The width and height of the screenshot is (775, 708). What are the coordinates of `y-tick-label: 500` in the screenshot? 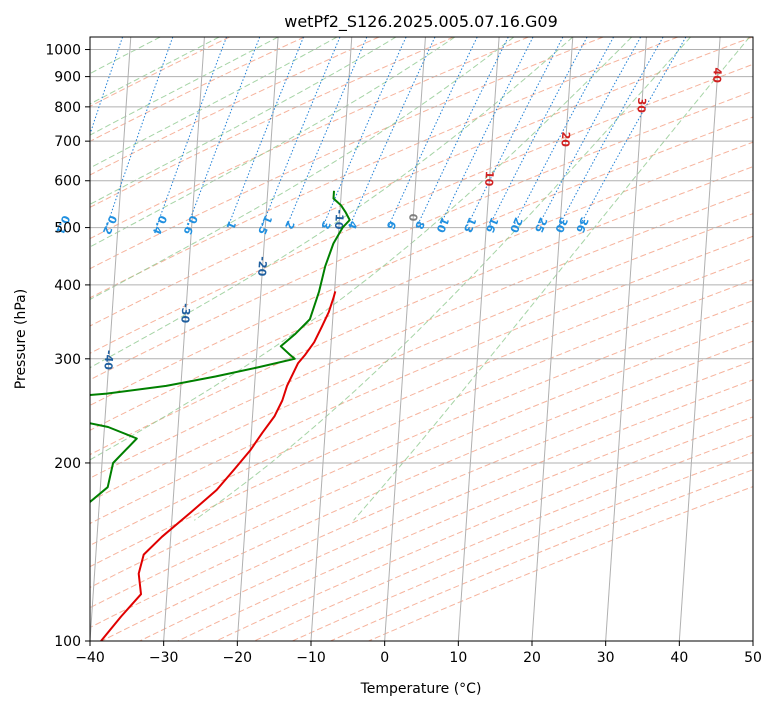 It's located at (67, 229).